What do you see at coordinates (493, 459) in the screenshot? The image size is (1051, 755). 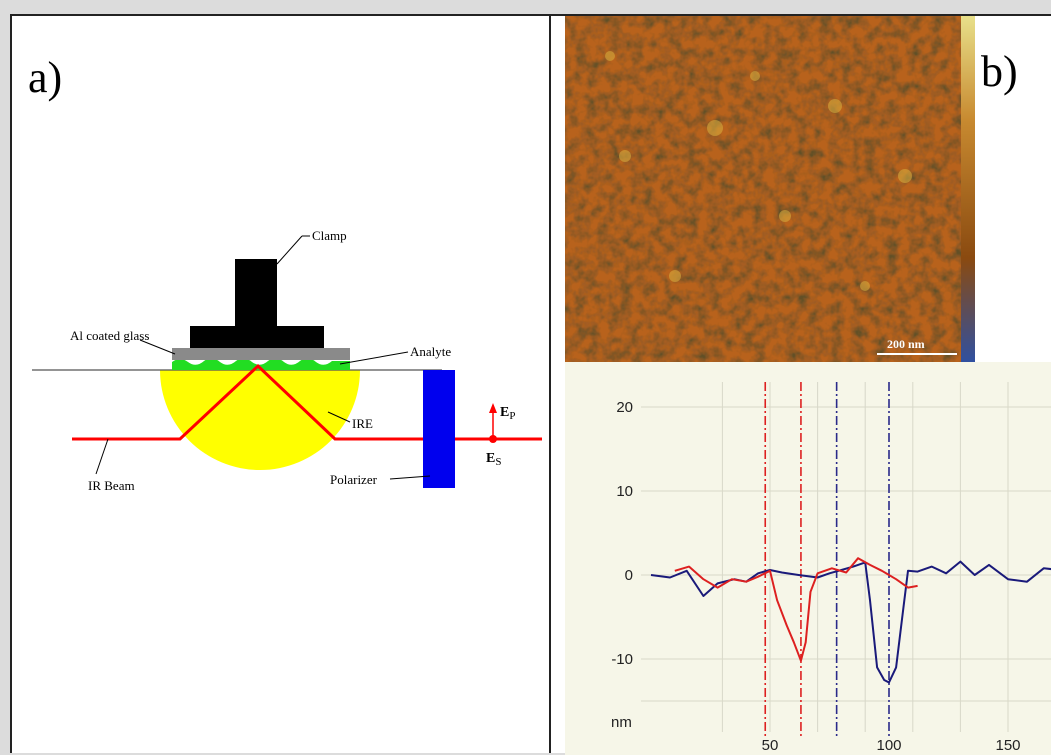 I see `es-label: ES` at bounding box center [493, 459].